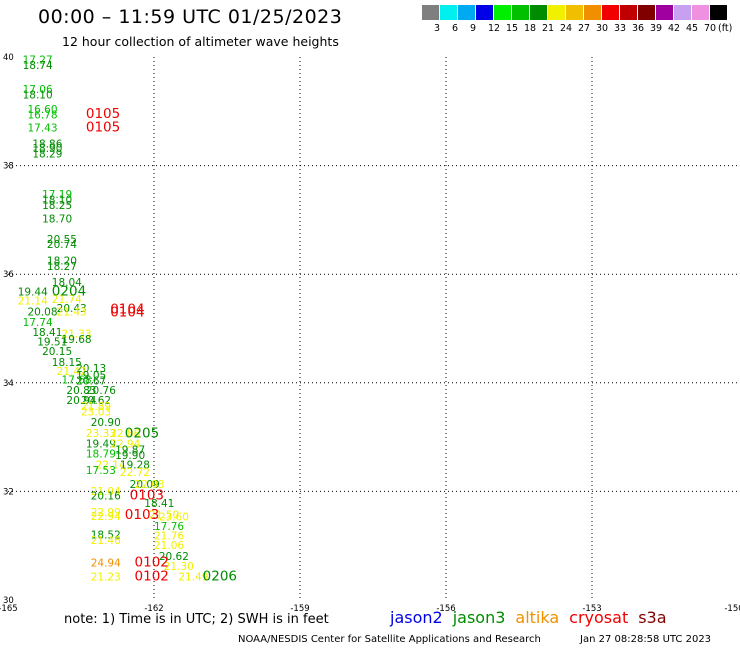 This screenshot has width=740, height=650. Describe the element at coordinates (77, 340) in the screenshot. I see `wave-height-label: 19.68` at that location.